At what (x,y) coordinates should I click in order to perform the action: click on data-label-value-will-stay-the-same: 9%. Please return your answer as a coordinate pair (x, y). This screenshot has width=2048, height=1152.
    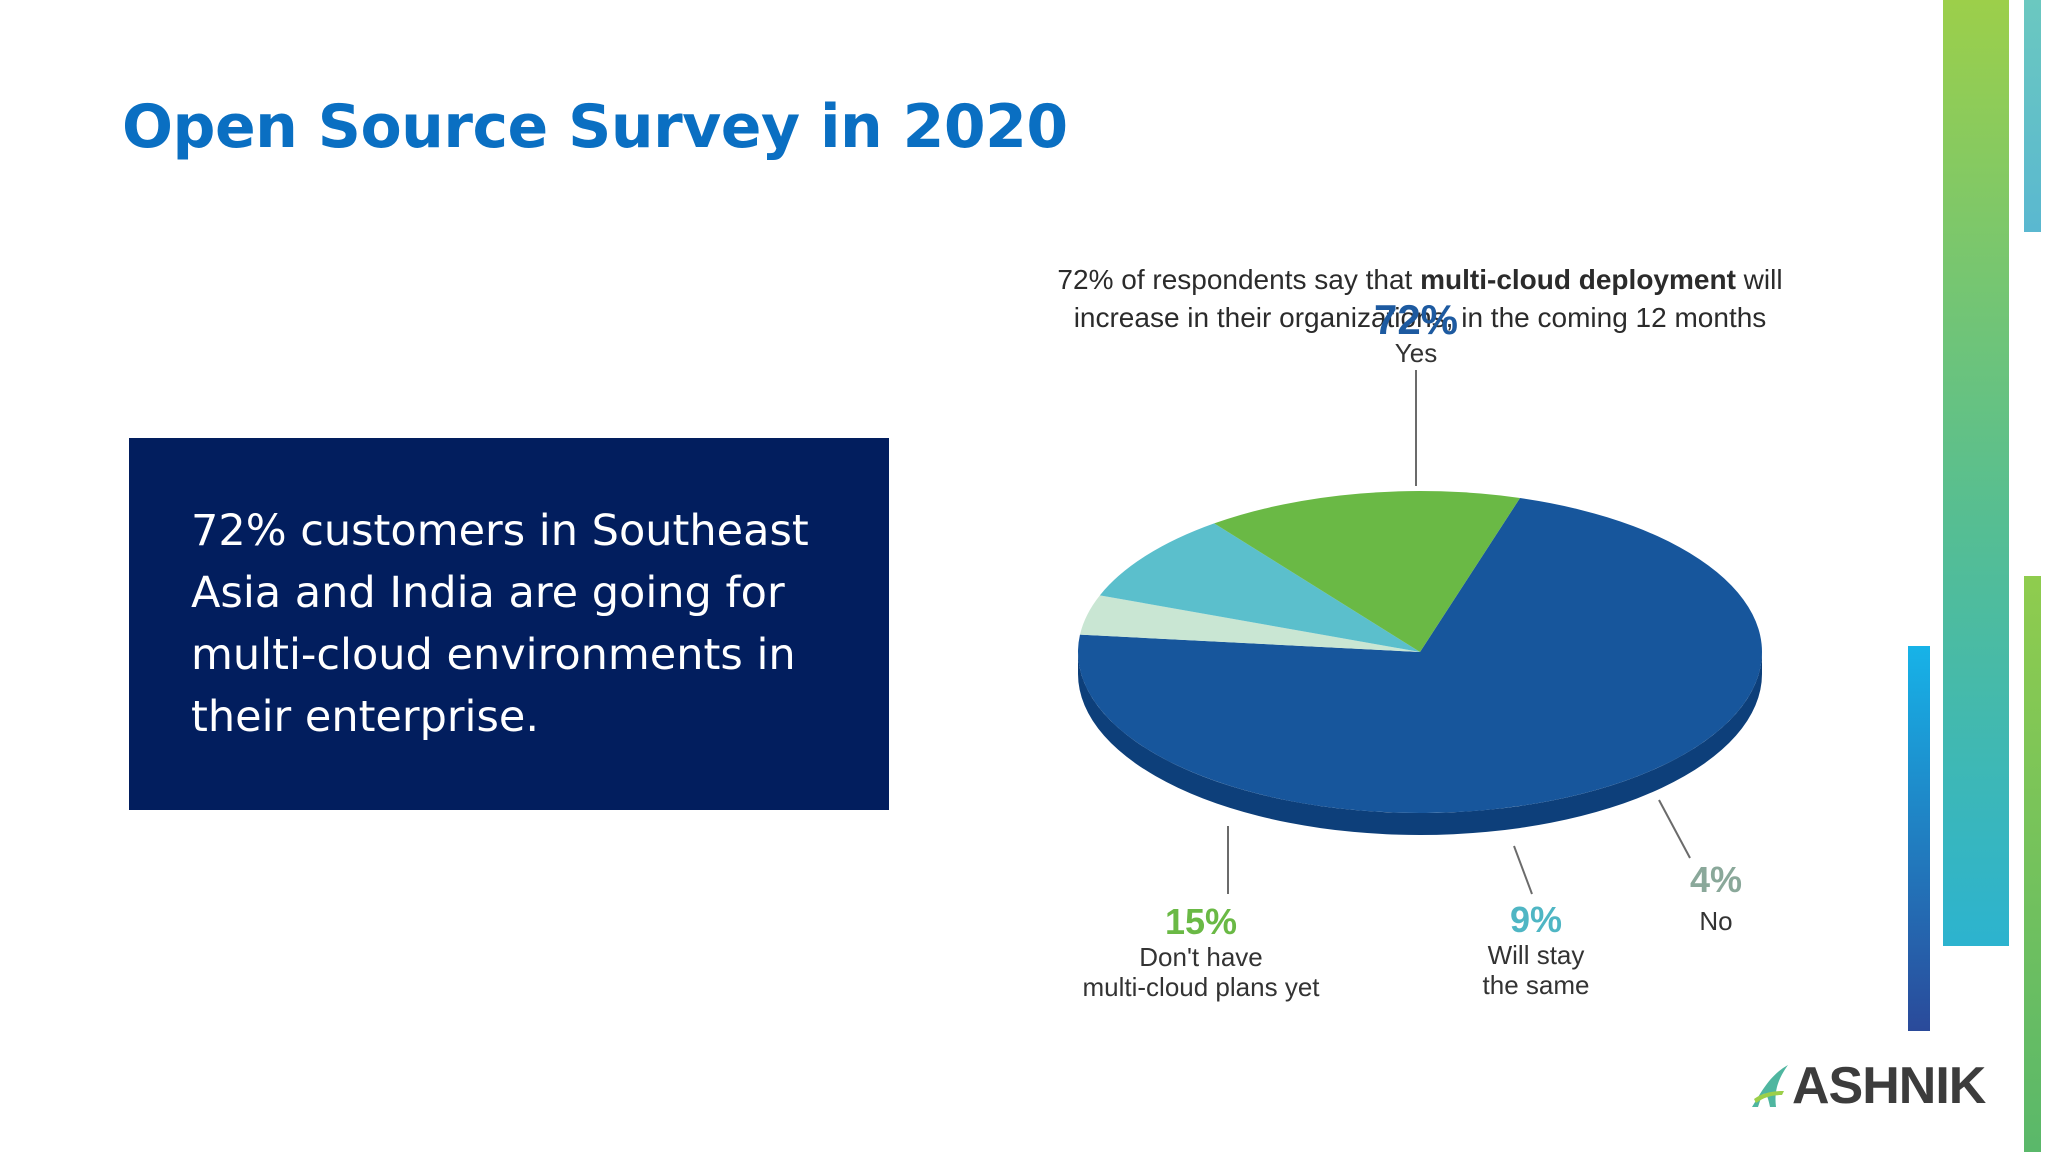
    Looking at the image, I should click on (1536, 919).